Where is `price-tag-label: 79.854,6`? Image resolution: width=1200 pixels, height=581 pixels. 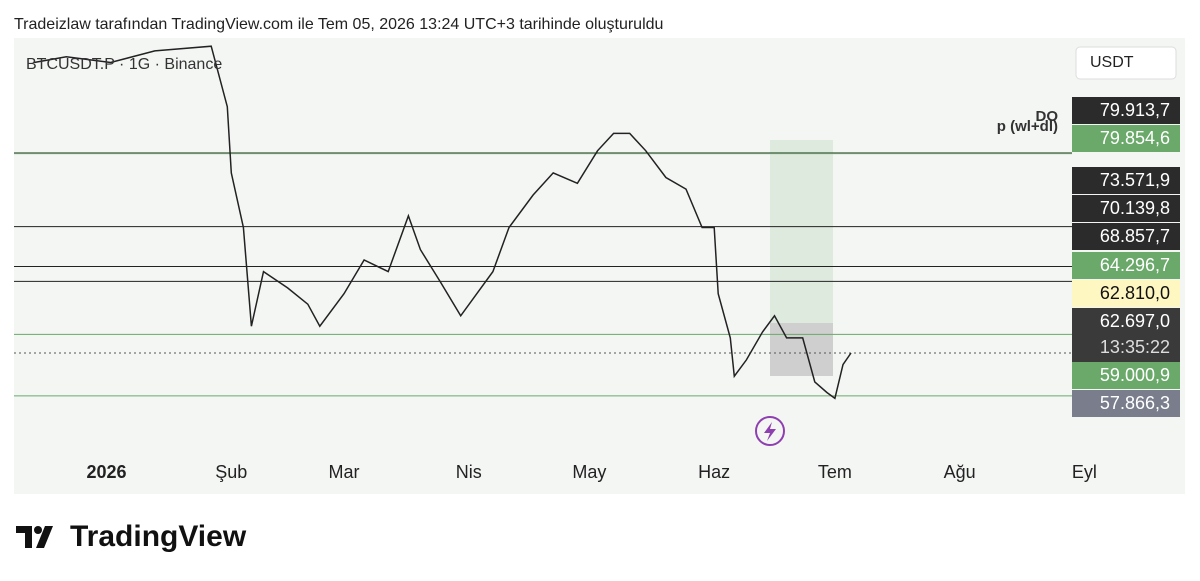 price-tag-label: 79.854,6 is located at coordinates (1135, 138).